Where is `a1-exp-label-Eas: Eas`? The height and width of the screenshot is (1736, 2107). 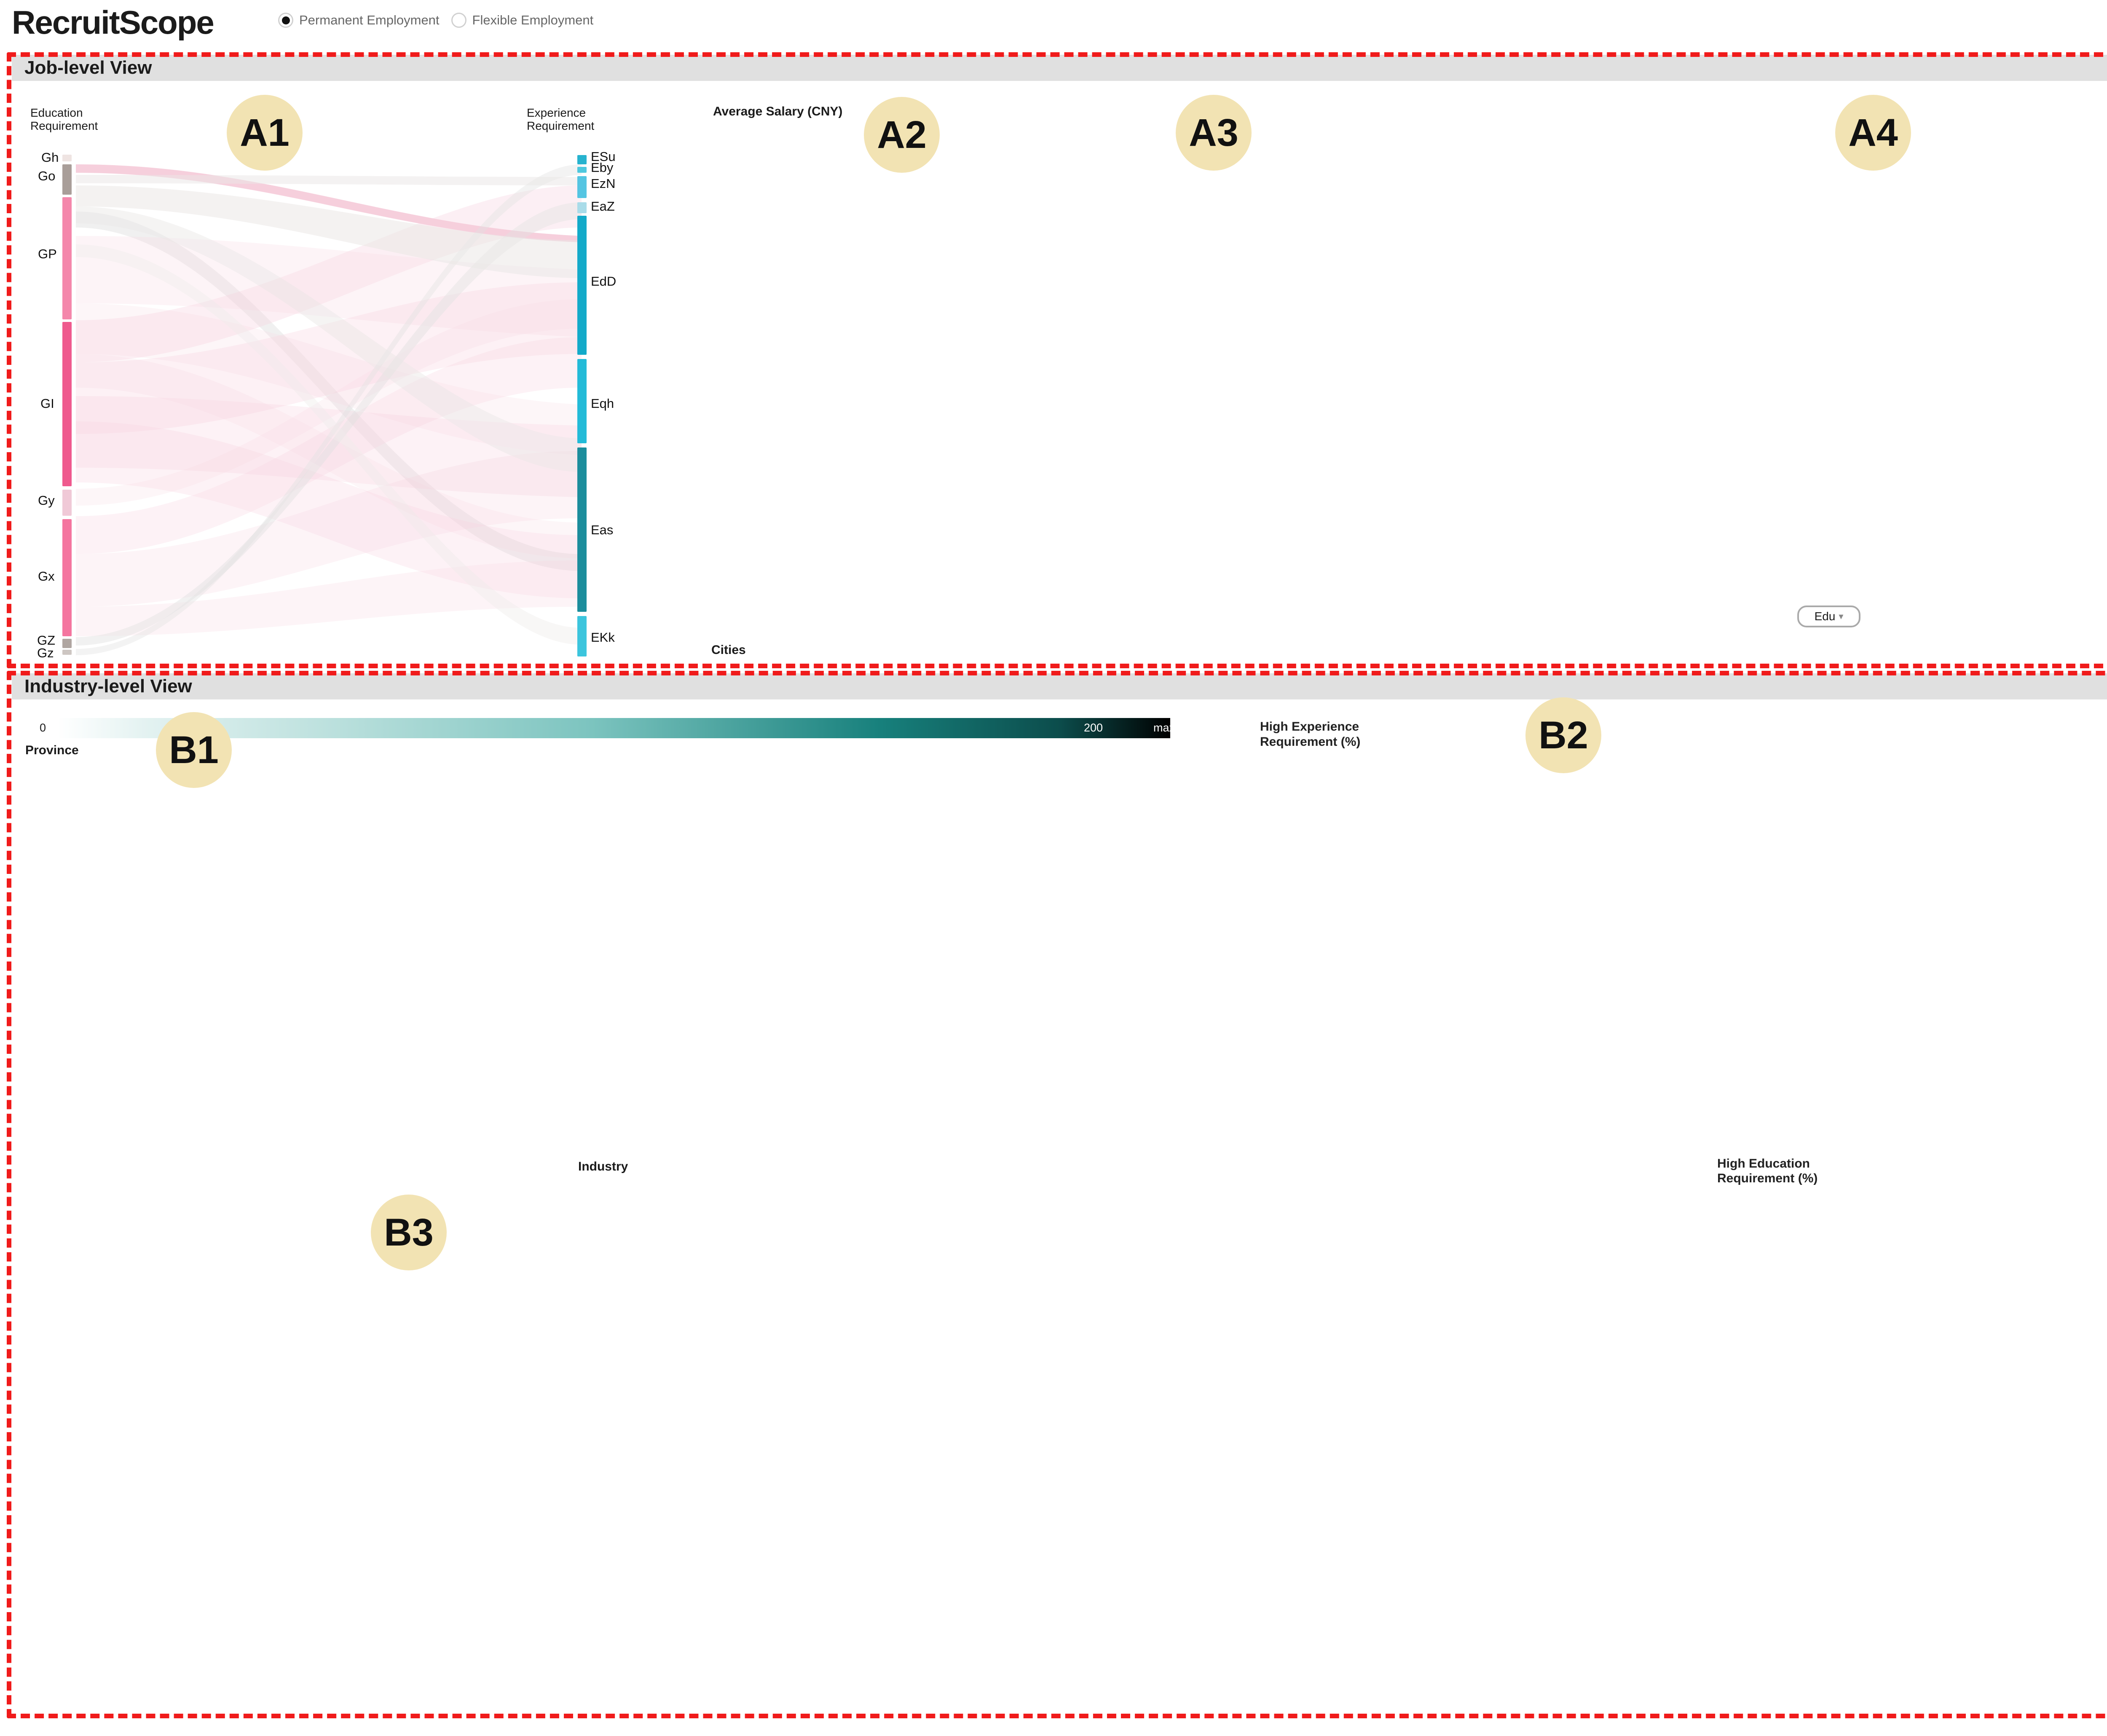
a1-exp-label-Eas: Eas is located at coordinates (602, 529).